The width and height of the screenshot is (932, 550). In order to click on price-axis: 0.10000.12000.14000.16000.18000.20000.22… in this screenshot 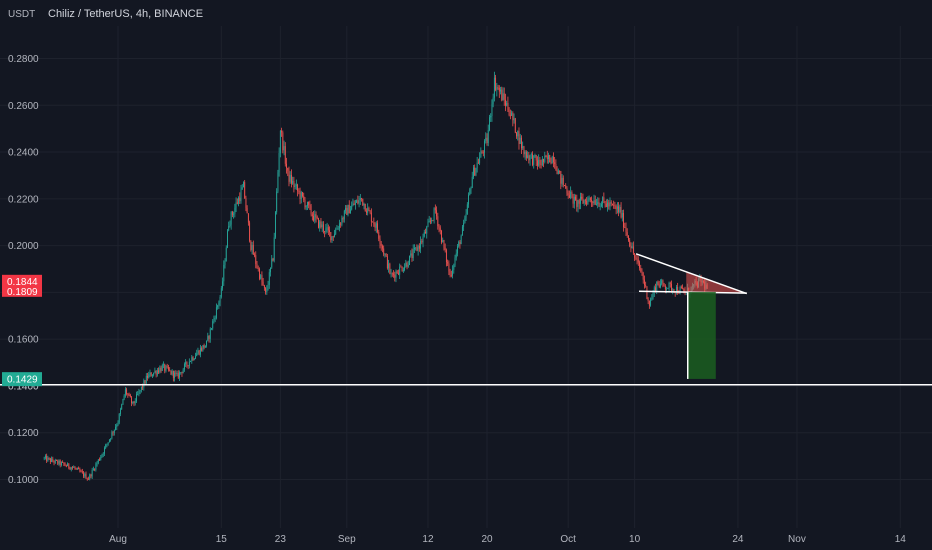, I will do `click(23, 270)`.